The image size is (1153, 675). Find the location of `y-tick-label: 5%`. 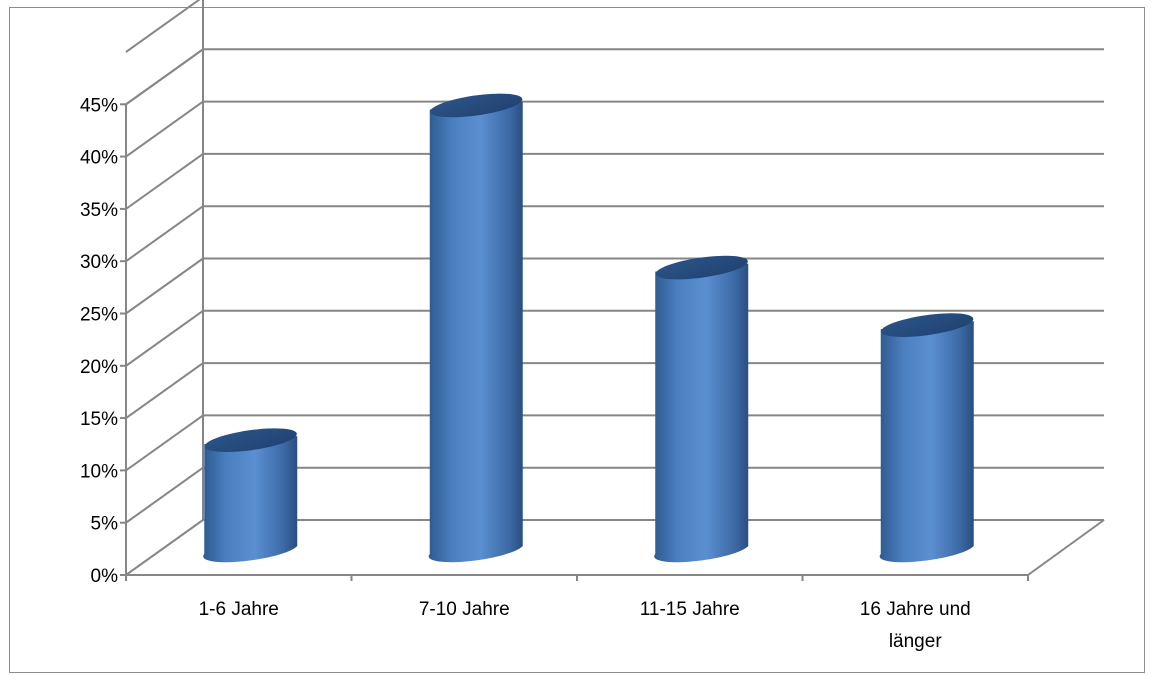

y-tick-label: 5% is located at coordinates (105, 524).